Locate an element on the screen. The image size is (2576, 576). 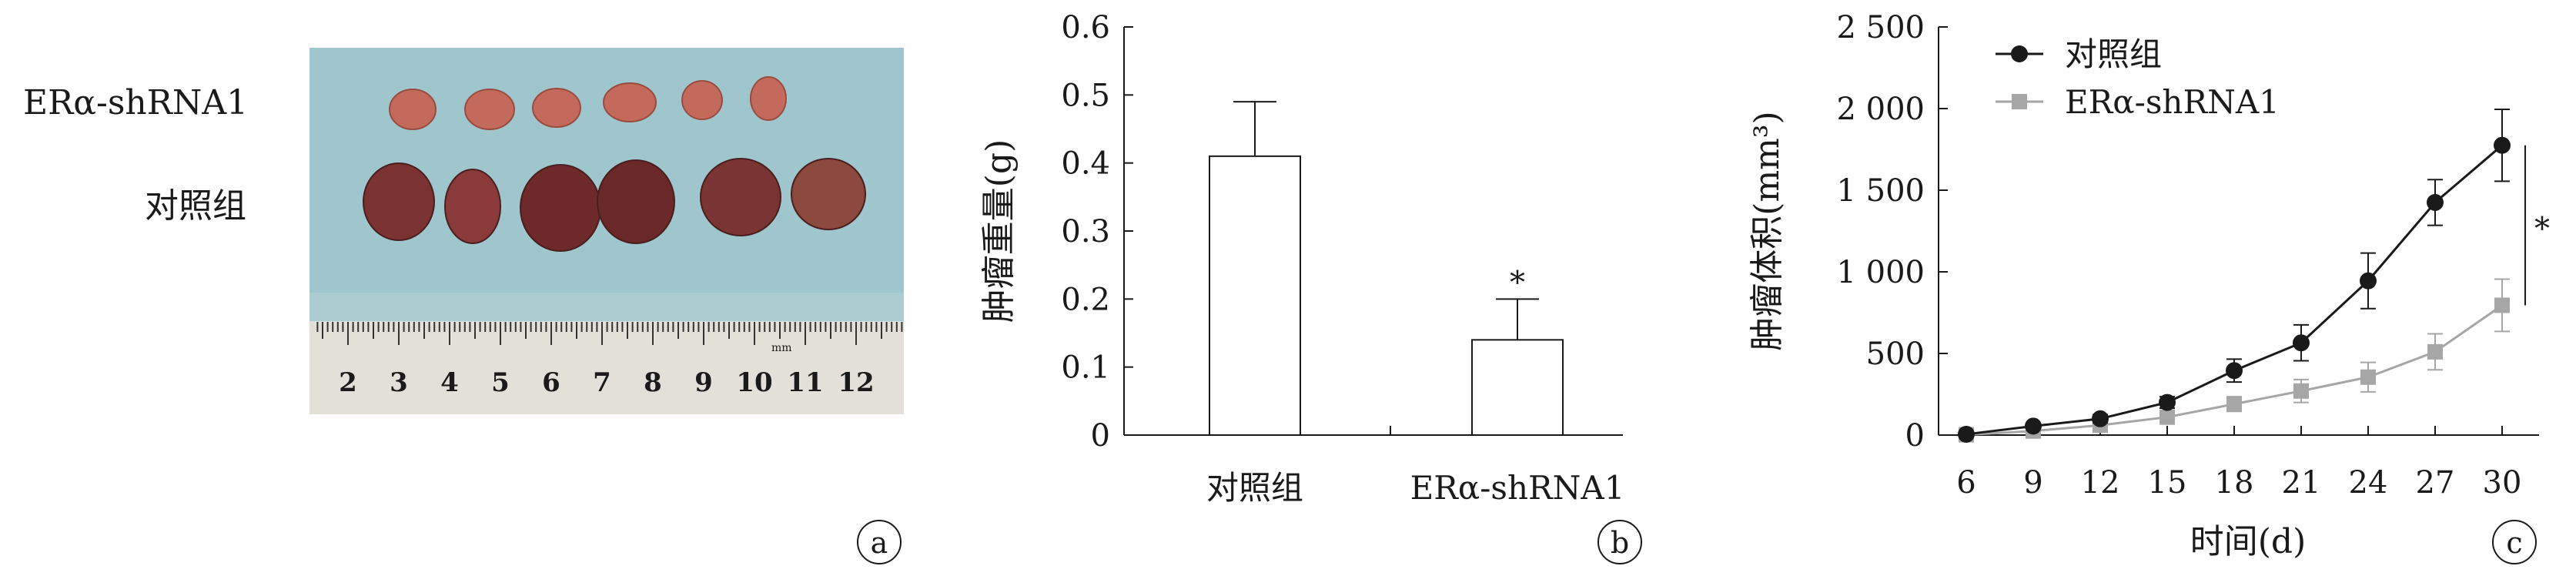
ruler-number: 6 is located at coordinates (551, 382).